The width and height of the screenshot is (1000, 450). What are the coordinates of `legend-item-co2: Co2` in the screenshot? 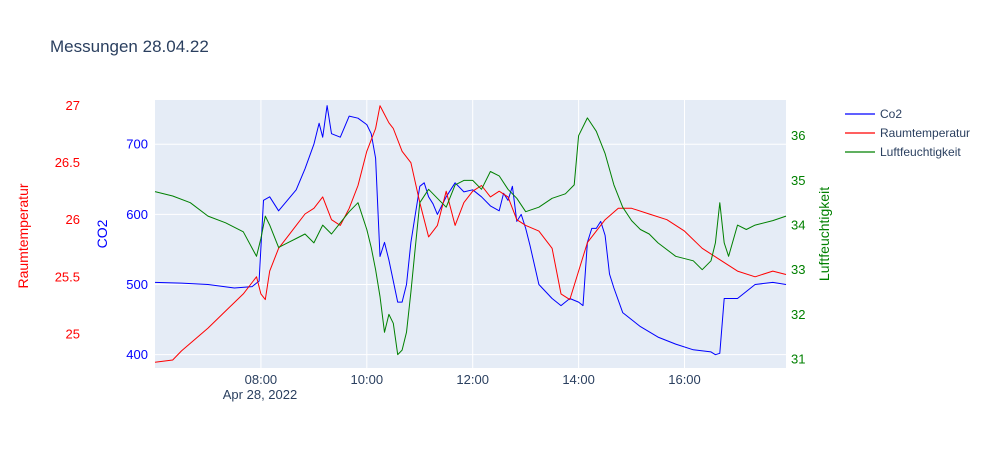 It's located at (873, 114).